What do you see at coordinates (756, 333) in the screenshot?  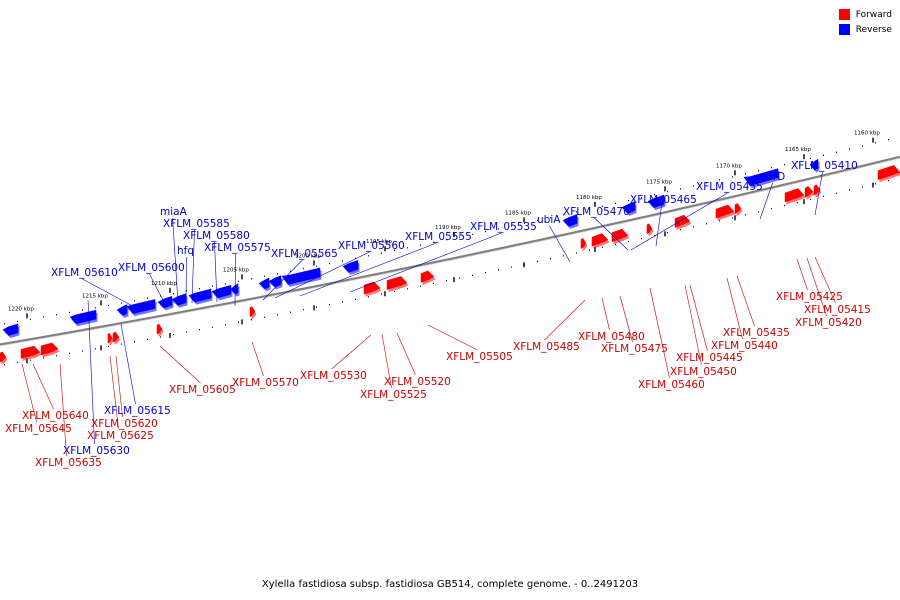 I see `forward-gene-label: XFLM_05435` at bounding box center [756, 333].